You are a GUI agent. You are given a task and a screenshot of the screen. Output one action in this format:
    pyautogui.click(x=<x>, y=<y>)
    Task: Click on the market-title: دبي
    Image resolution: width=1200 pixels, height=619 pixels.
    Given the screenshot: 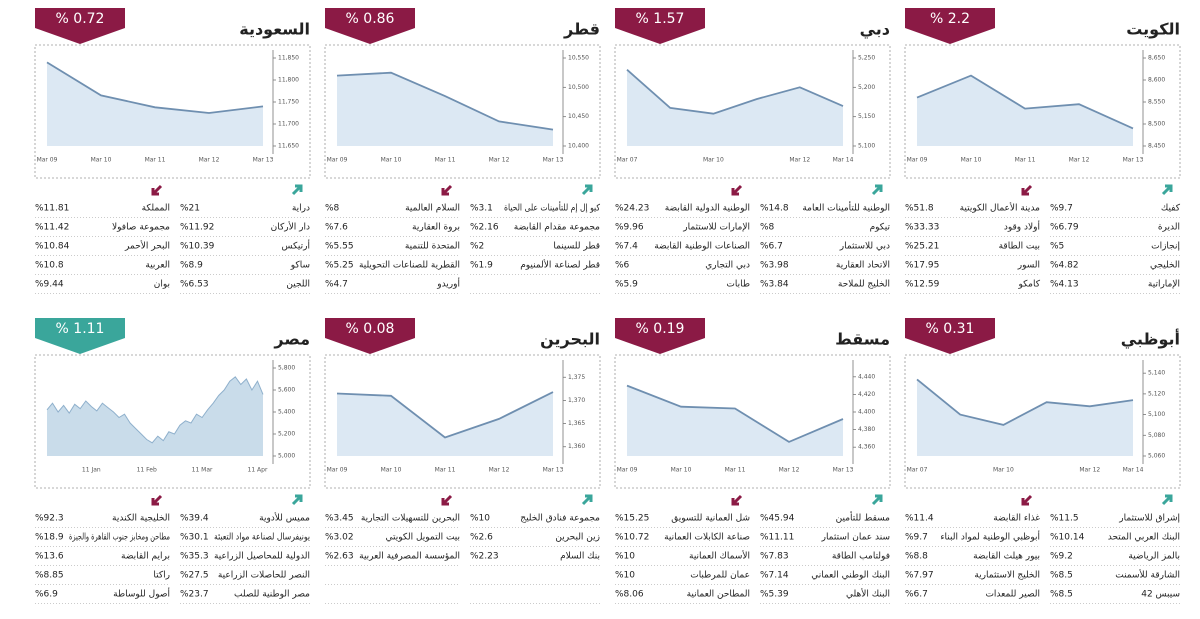 What is the action you would take?
    pyautogui.click(x=875, y=30)
    